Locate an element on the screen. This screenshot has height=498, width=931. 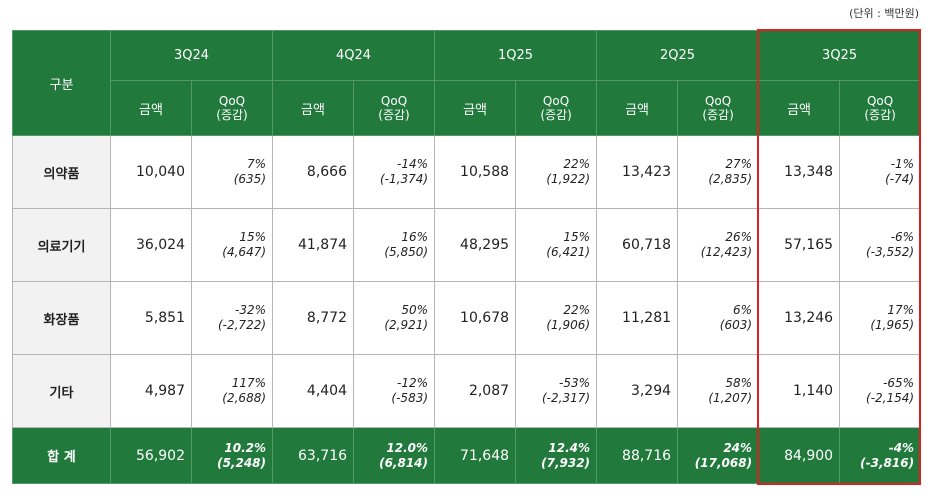
header-text: 3Q24 is located at coordinates (191, 55).